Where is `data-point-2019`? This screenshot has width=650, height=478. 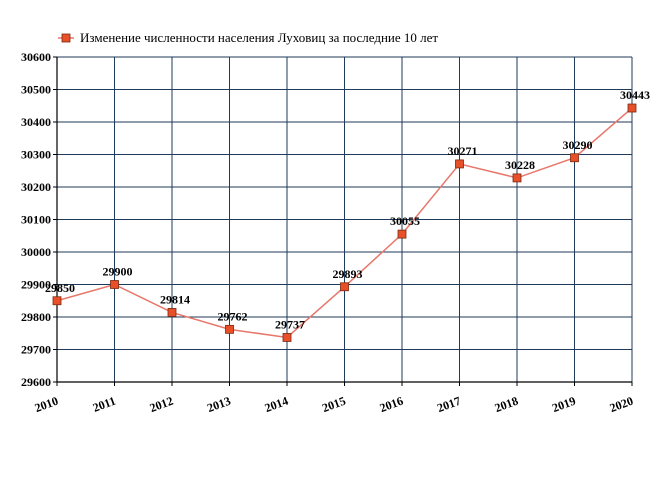 data-point-2019 is located at coordinates (574, 158).